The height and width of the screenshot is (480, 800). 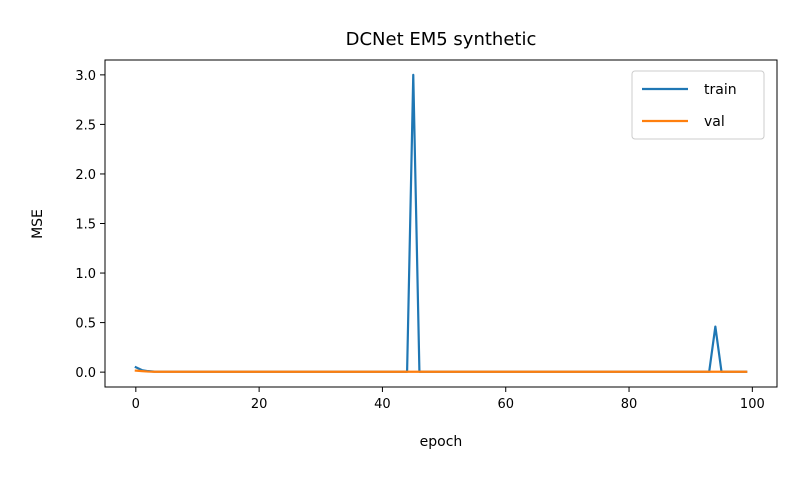 What do you see at coordinates (752, 404) in the screenshot?
I see `x-tick-label: 100` at bounding box center [752, 404].